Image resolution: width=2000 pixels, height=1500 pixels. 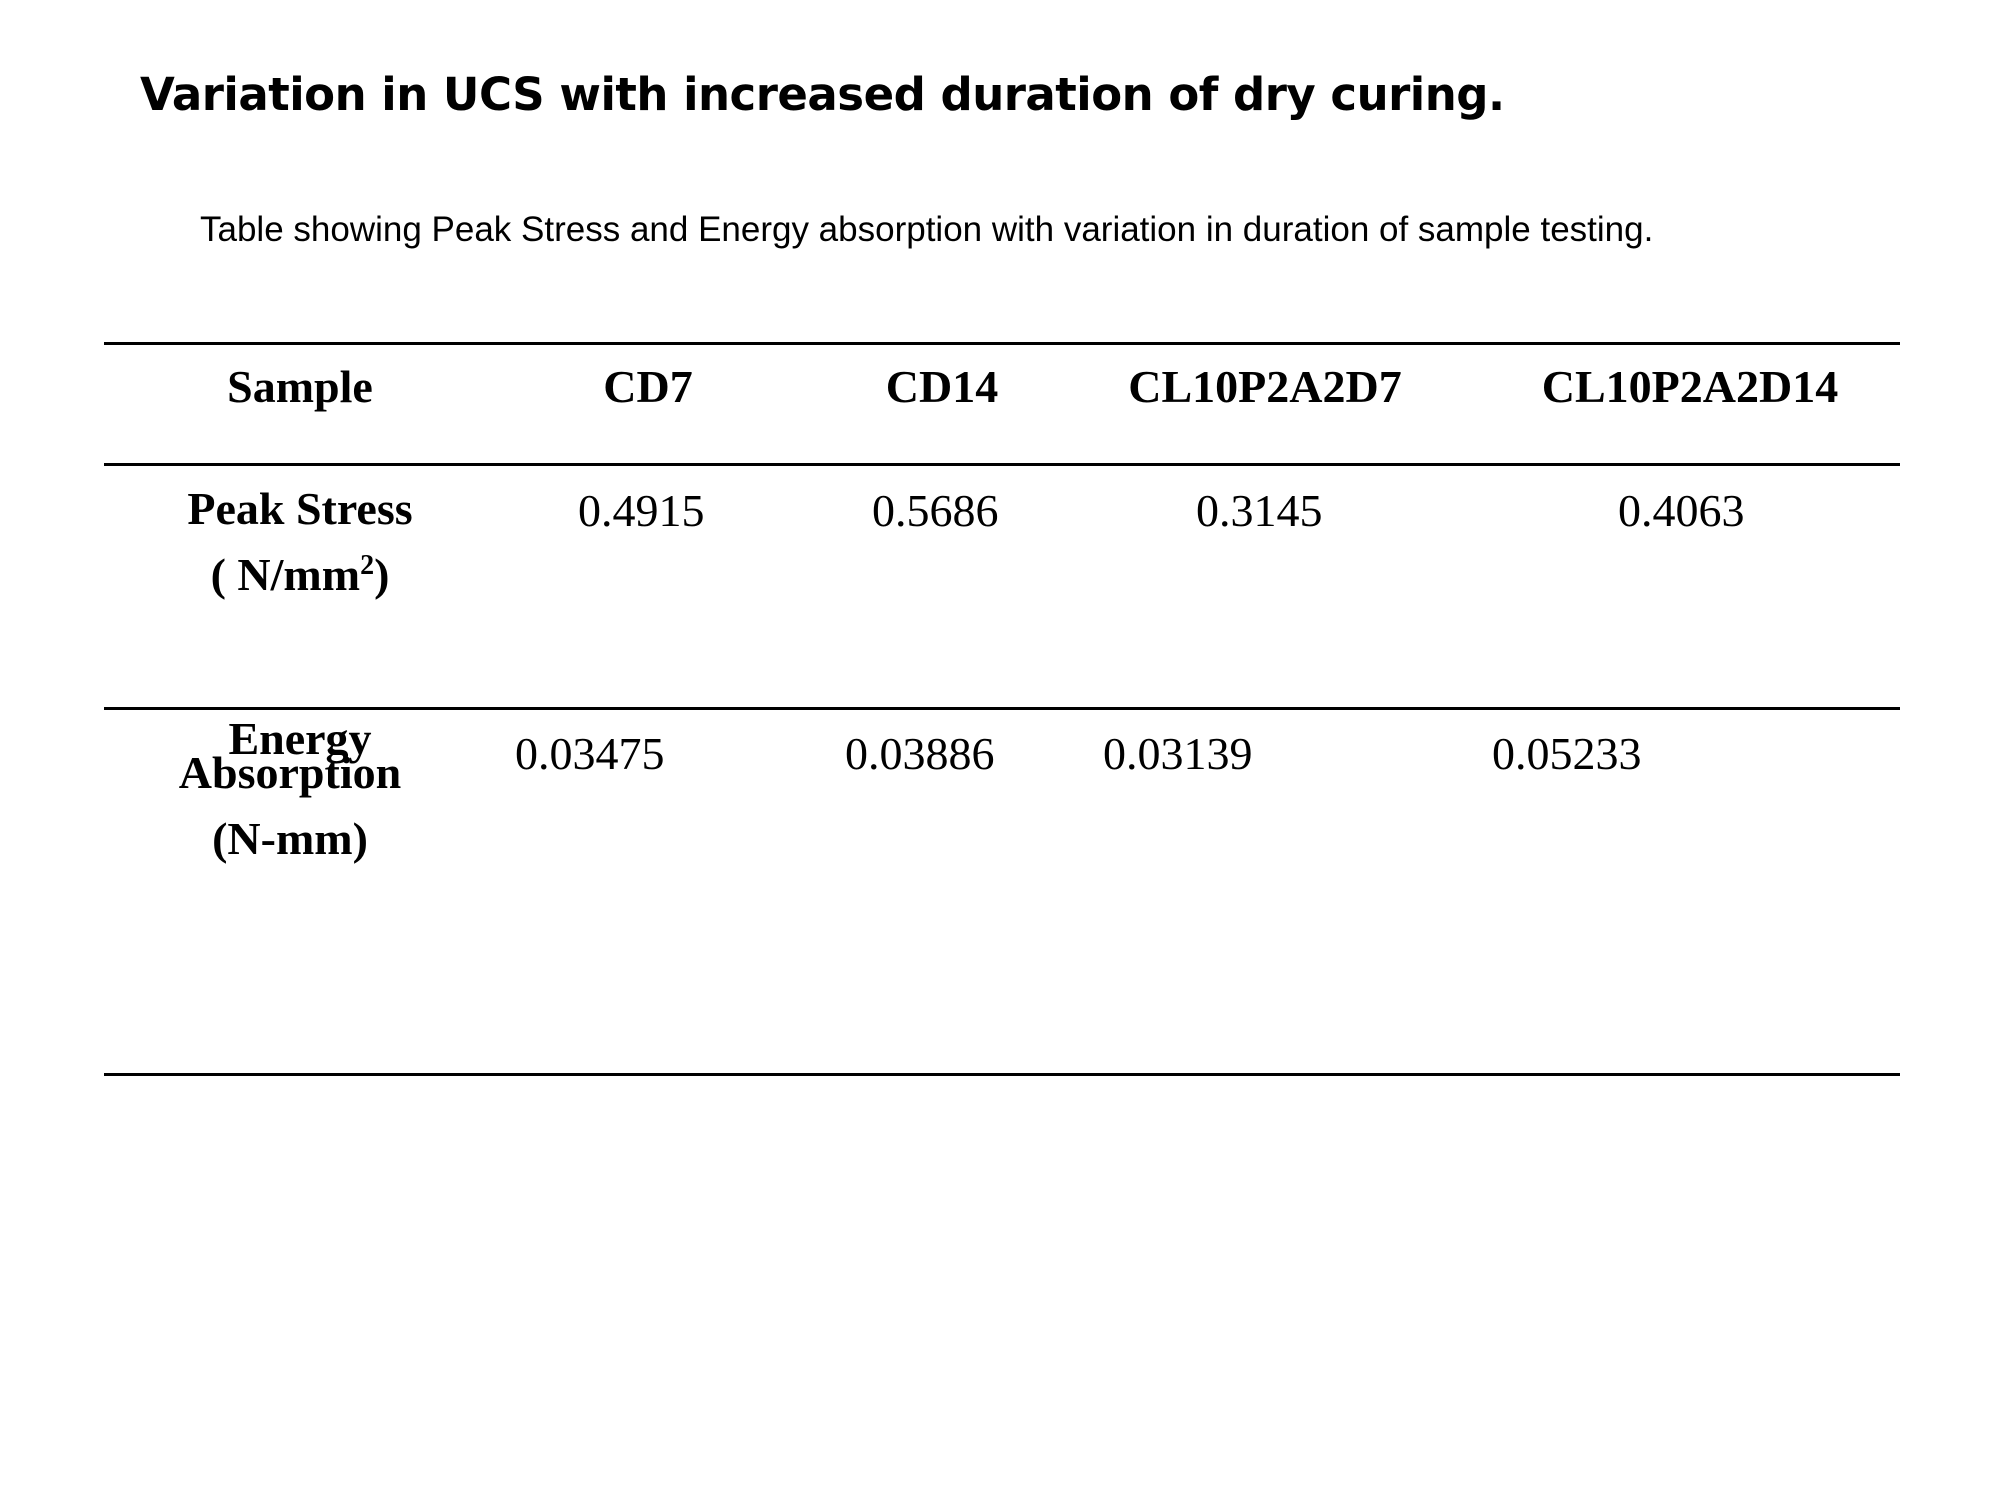 I want to click on peak-stress-unit: ( N/mm2), so click(x=300, y=575).